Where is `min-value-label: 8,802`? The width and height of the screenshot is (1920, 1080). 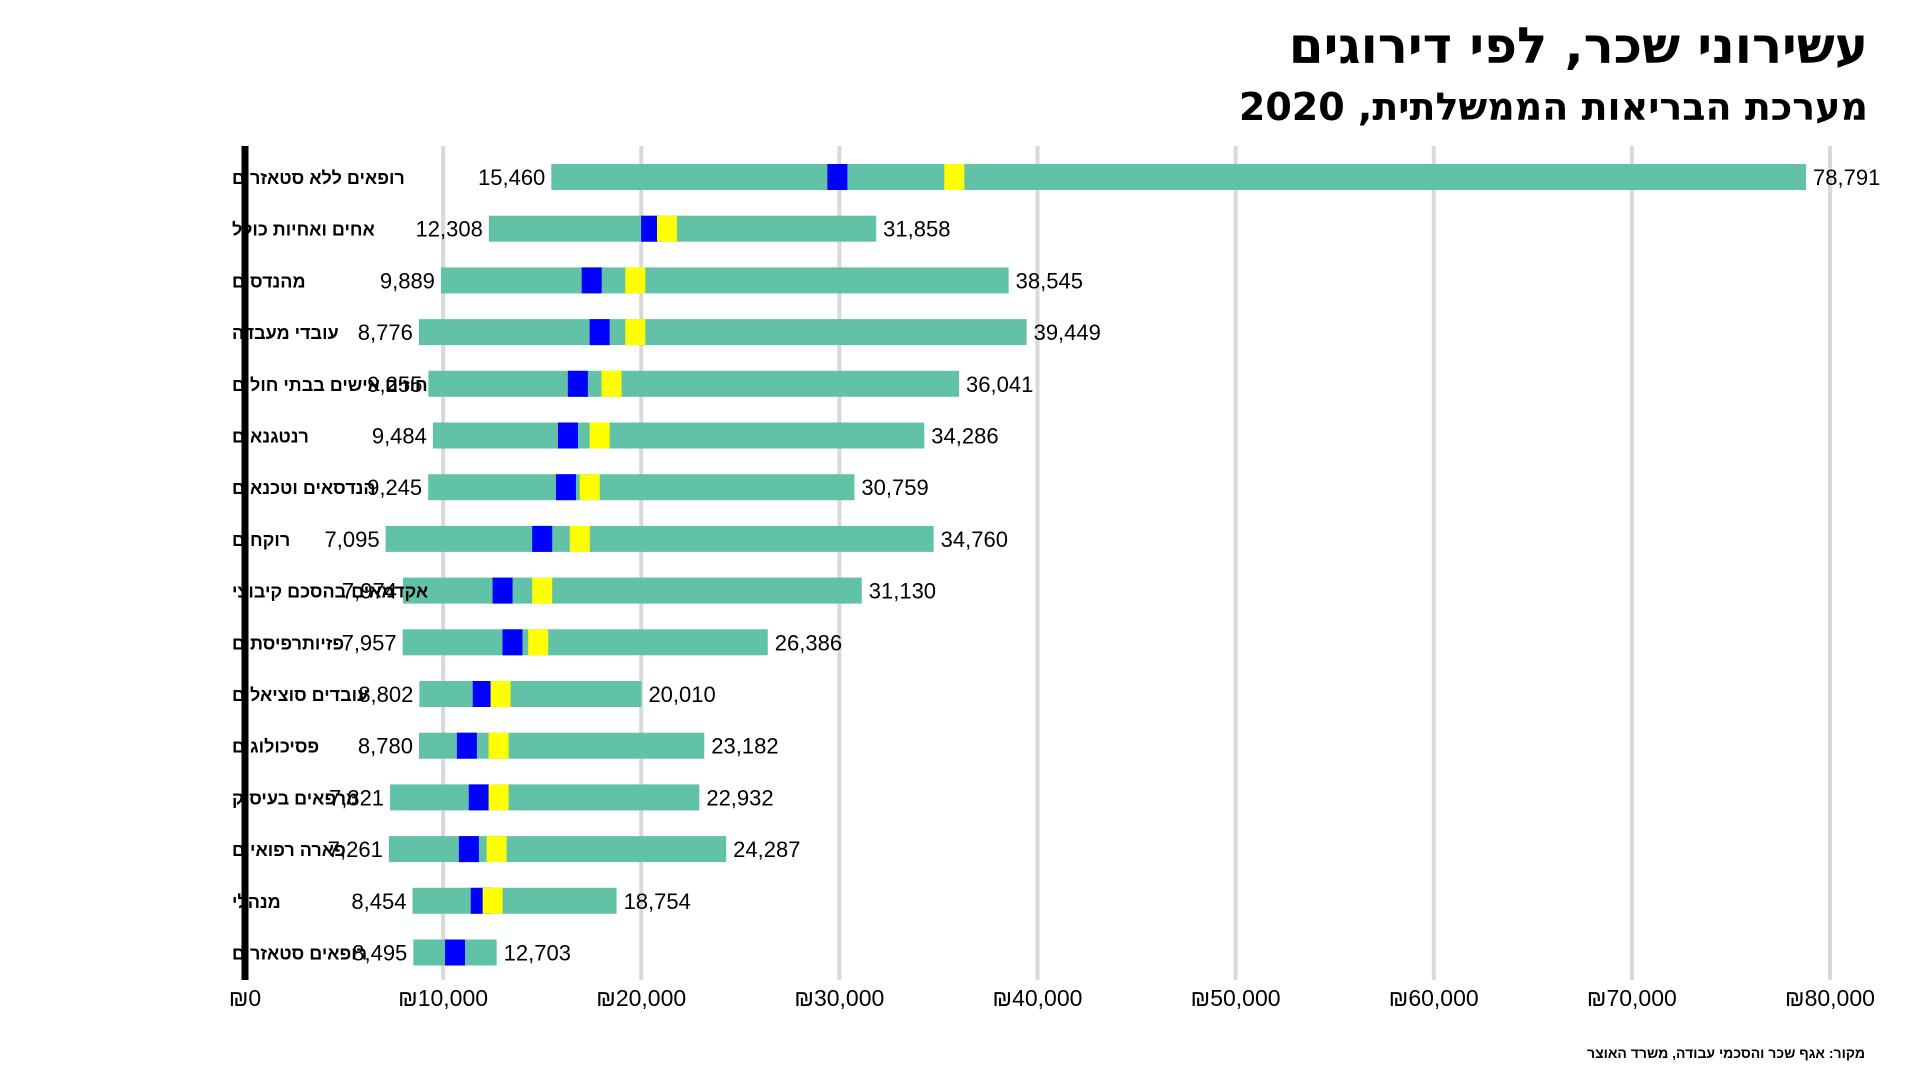
min-value-label: 8,802 is located at coordinates (385, 694).